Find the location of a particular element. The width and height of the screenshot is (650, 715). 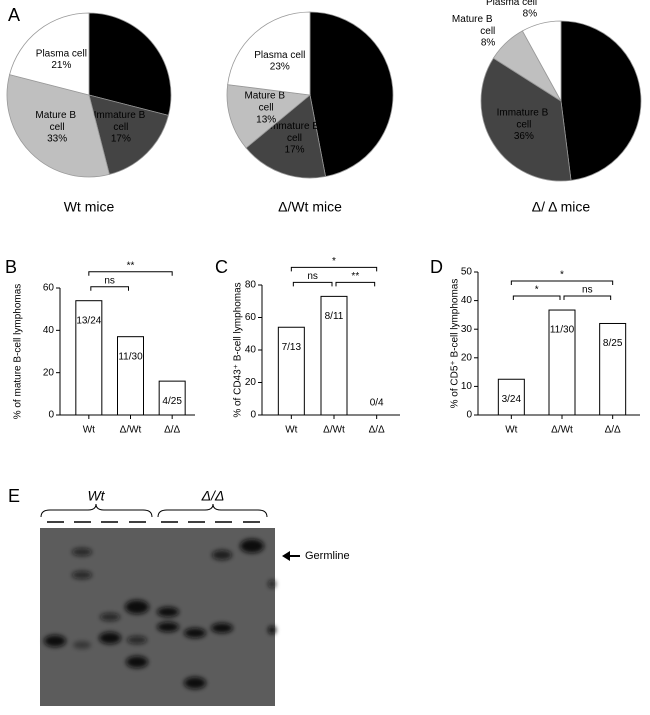

y-axis-label: % of CD5⁺ B-cell lymphomas is located at coordinates (455, 344).